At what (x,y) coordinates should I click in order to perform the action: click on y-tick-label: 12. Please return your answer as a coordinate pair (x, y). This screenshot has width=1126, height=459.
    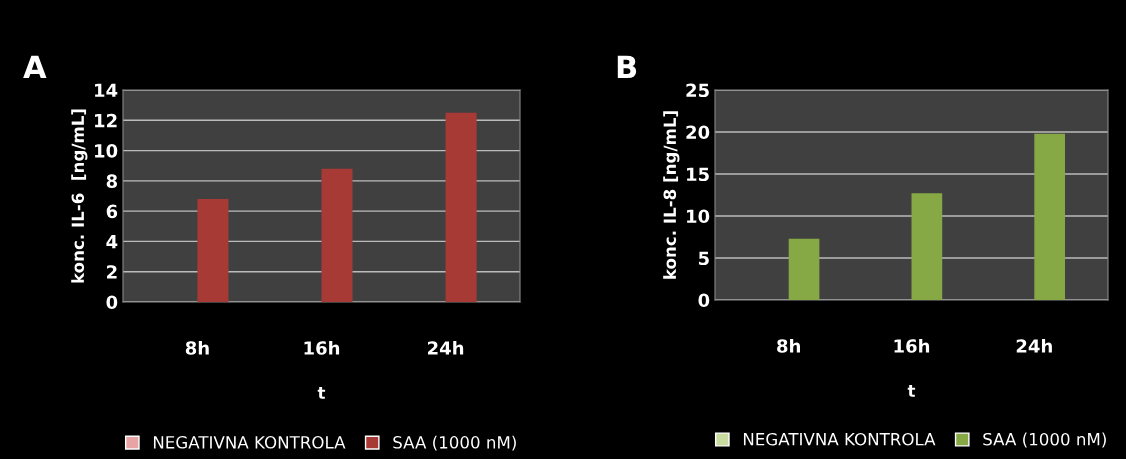
    Looking at the image, I should click on (106, 120).